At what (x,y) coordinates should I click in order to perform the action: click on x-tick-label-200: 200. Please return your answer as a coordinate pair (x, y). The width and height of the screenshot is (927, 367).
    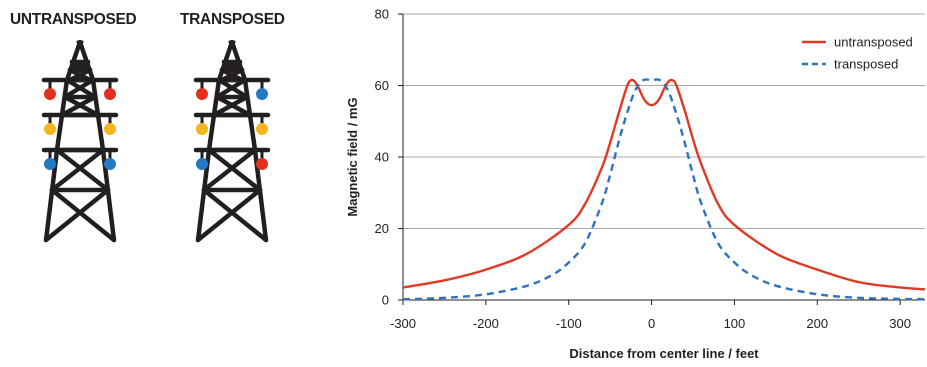
    Looking at the image, I should click on (817, 323).